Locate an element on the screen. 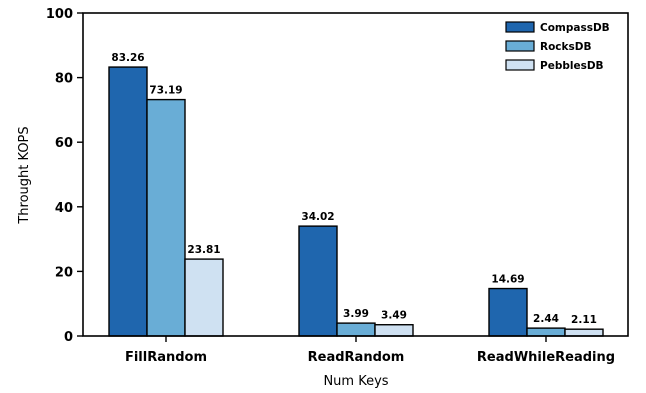 The width and height of the screenshot is (646, 393). legend: CompassDB RocksDB PebblesDB is located at coordinates (557, 46).